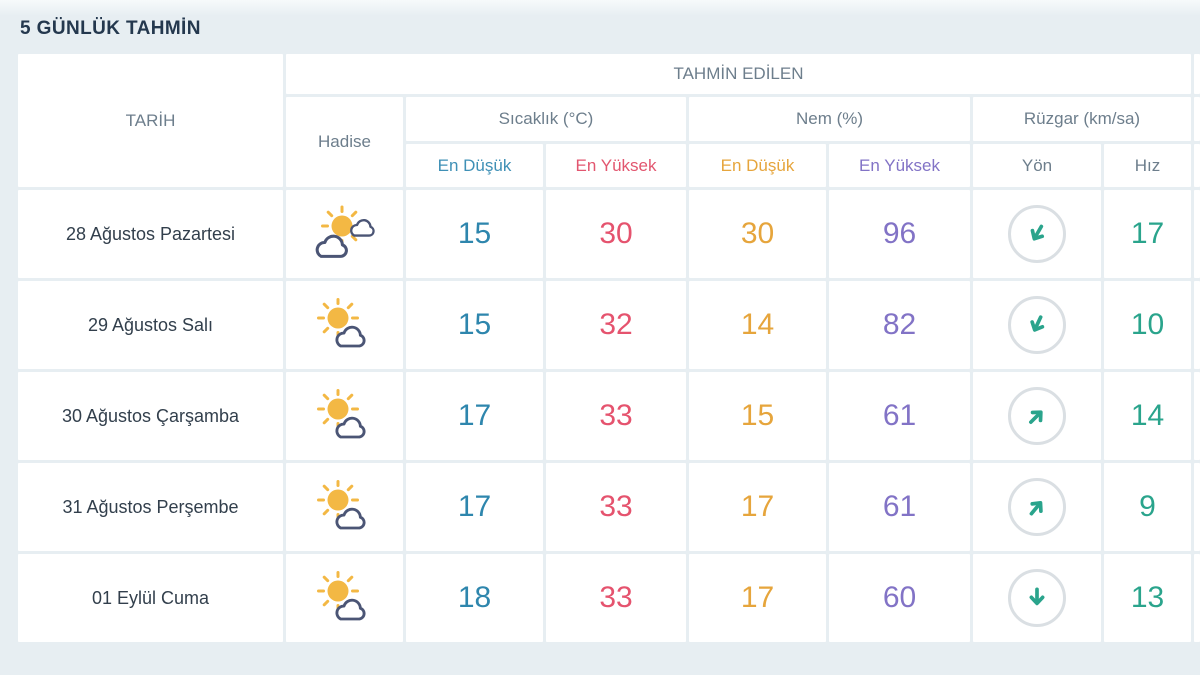 The height and width of the screenshot is (675, 1200). I want to click on header-condition: Hadise, so click(344, 142).